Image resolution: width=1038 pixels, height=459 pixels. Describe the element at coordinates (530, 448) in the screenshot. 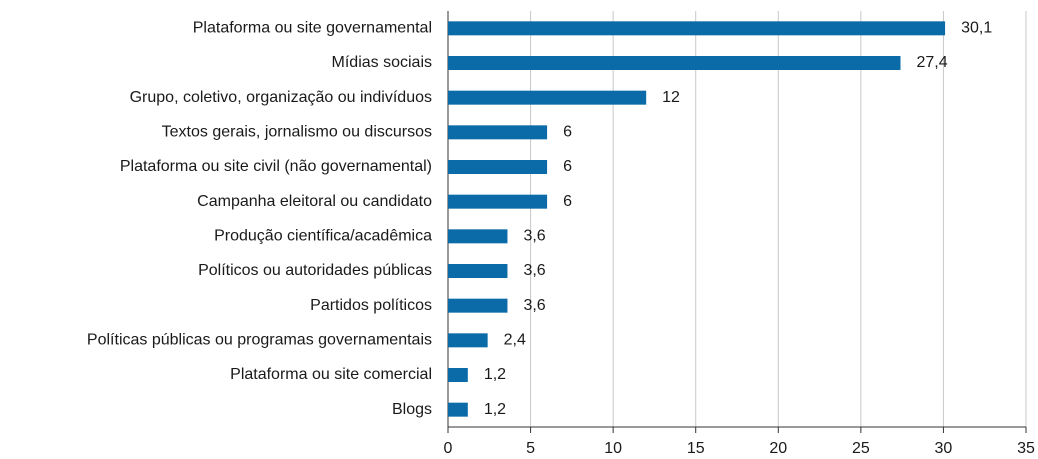

I see `x-tick-label: 5` at that location.